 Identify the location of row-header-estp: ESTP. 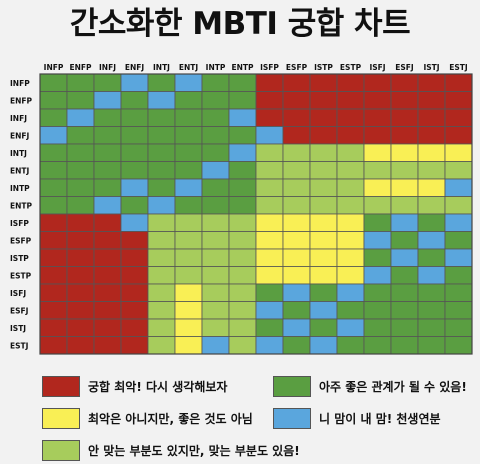
(21, 275).